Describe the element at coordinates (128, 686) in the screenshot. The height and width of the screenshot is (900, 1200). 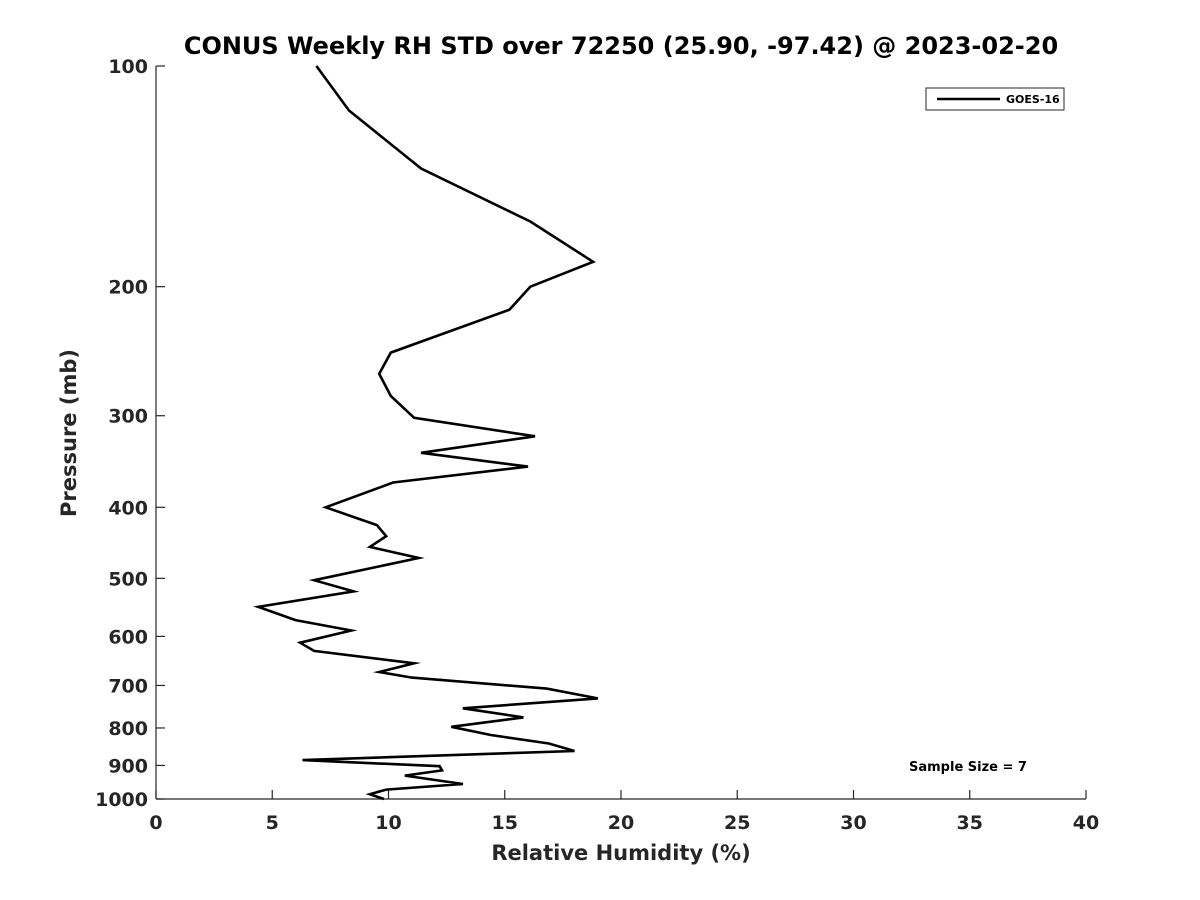
I see `y-tick-label-700: 700` at that location.